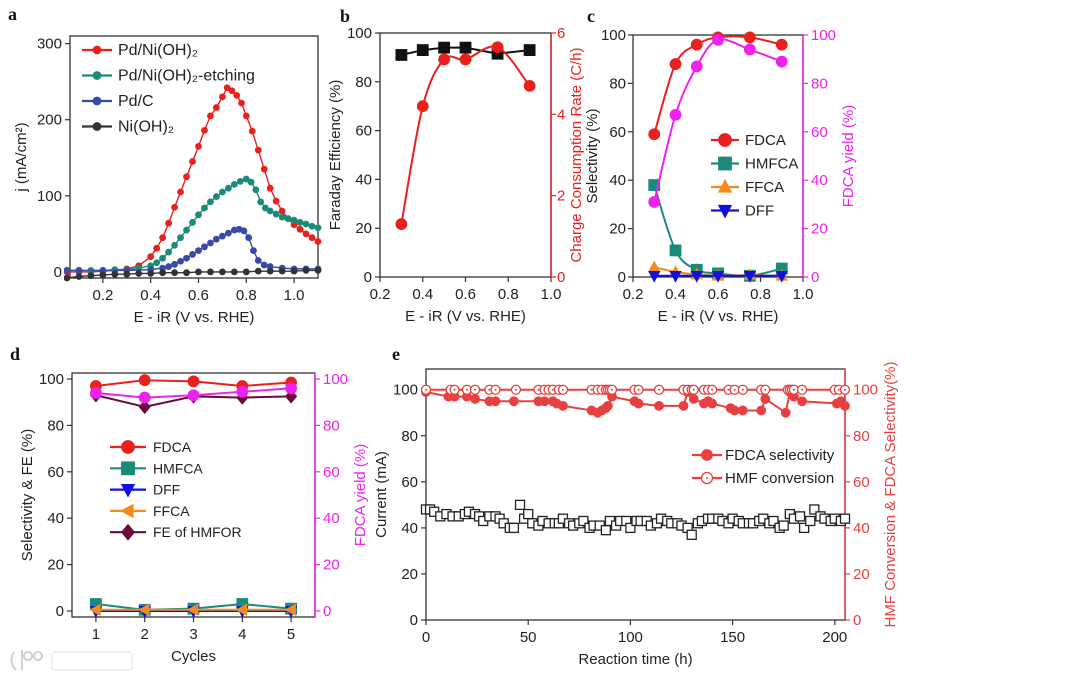  What do you see at coordinates (193, 383) in the screenshot?
I see `series-fdca` at bounding box center [193, 383].